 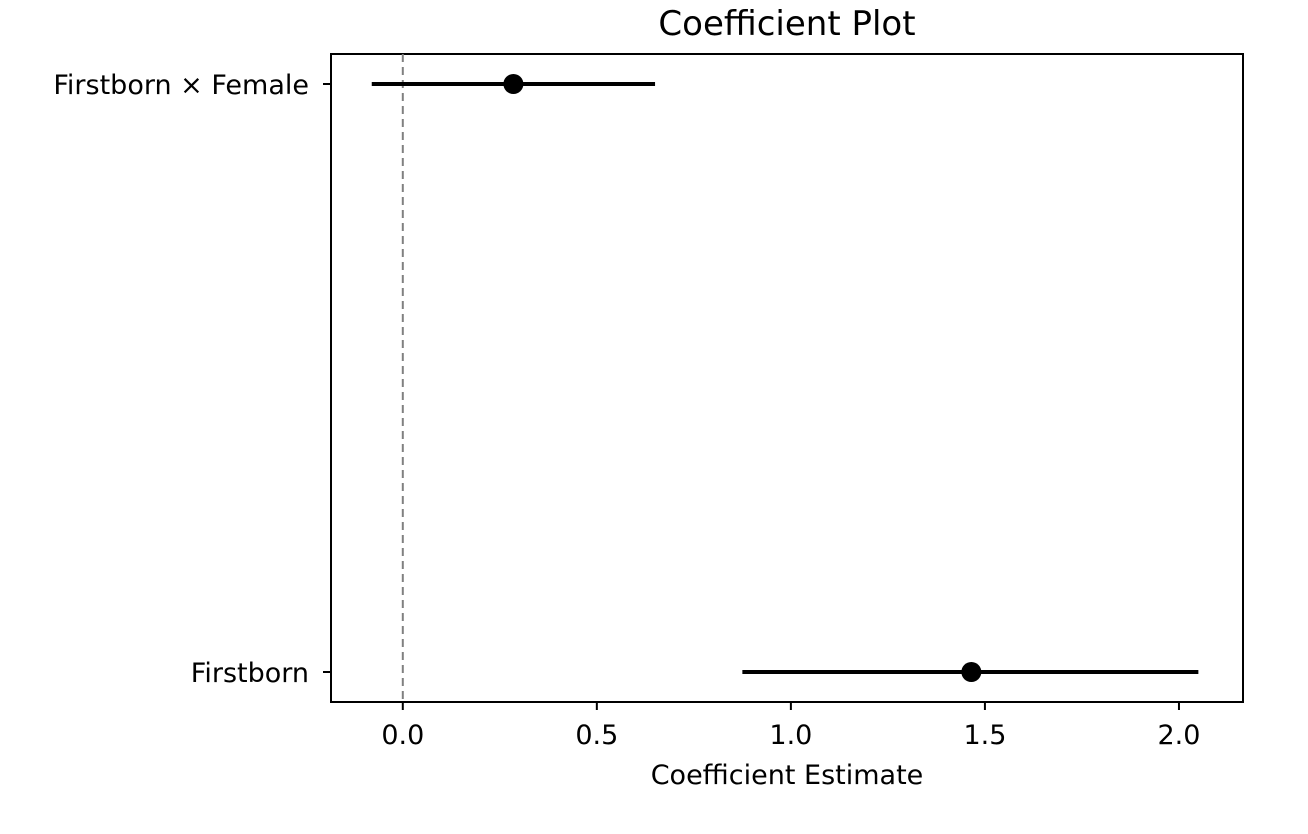 I want to click on chart-title: Coefficient Plot, so click(x=786, y=24).